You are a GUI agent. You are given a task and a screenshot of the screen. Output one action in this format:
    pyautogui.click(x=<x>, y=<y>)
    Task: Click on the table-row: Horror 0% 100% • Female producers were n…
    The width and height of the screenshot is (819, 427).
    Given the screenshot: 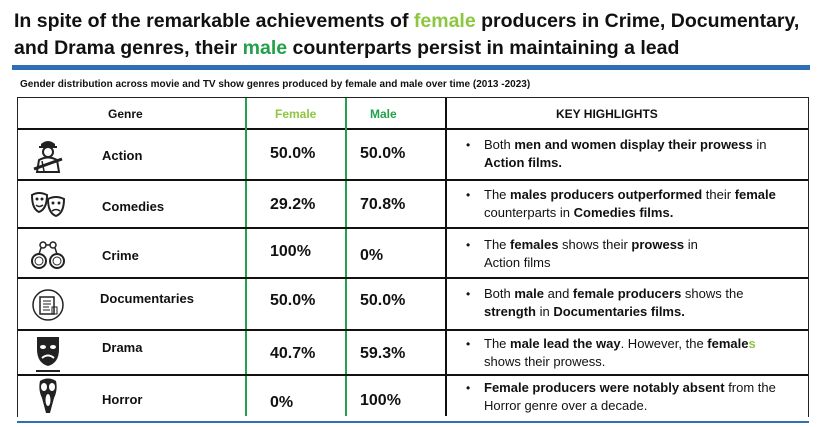 What is the action you would take?
    pyautogui.click(x=413, y=396)
    